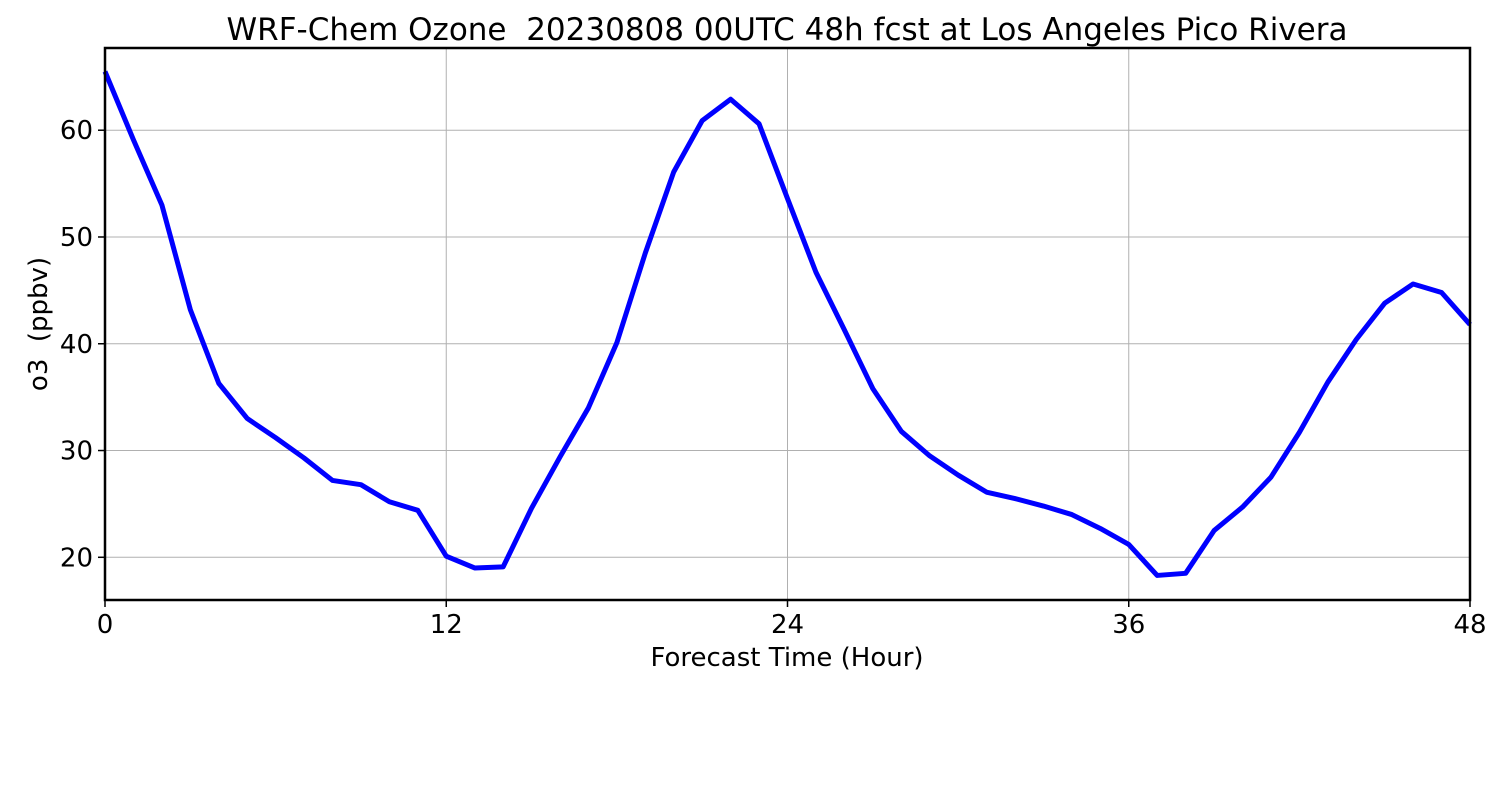  Describe the element at coordinates (76, 345) in the screenshot. I see `y-tick-label: 40` at that location.